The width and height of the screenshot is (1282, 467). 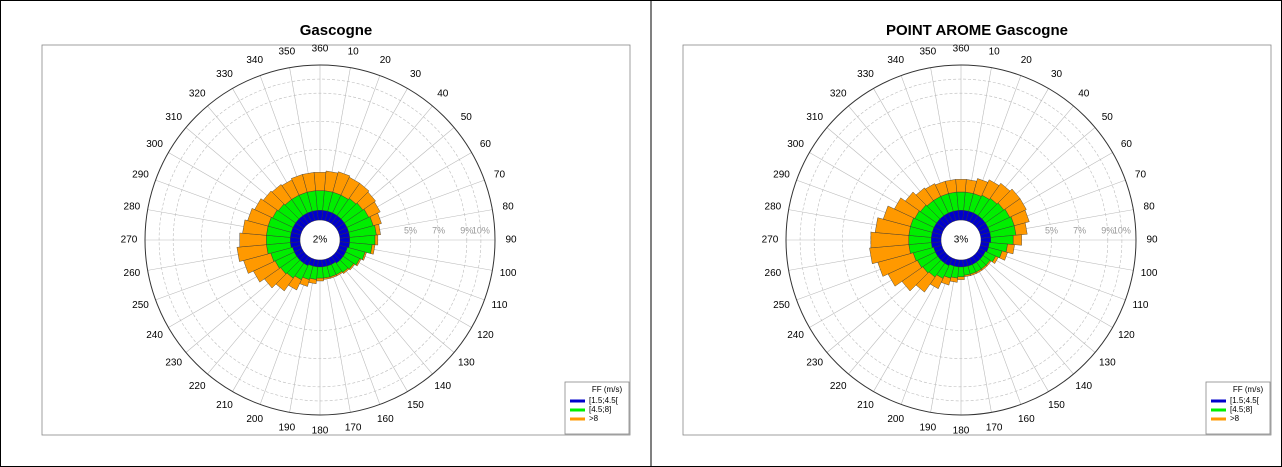 I want to click on direction-label: 10, so click(x=995, y=52).